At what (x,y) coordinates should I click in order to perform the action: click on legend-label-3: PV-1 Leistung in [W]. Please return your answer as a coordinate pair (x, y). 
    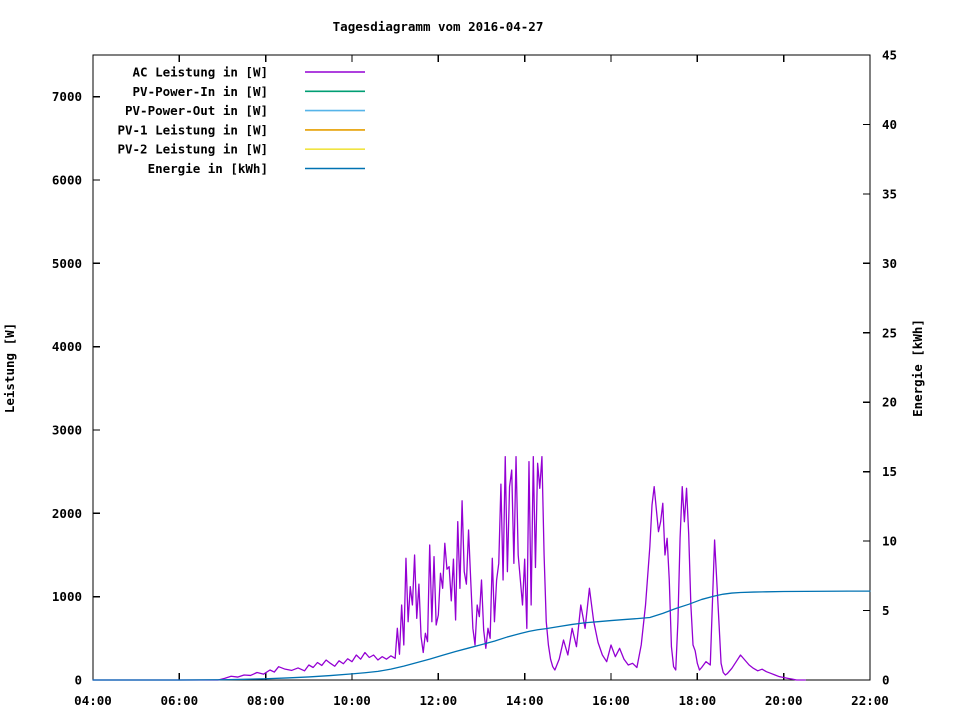
    Looking at the image, I should click on (192, 129).